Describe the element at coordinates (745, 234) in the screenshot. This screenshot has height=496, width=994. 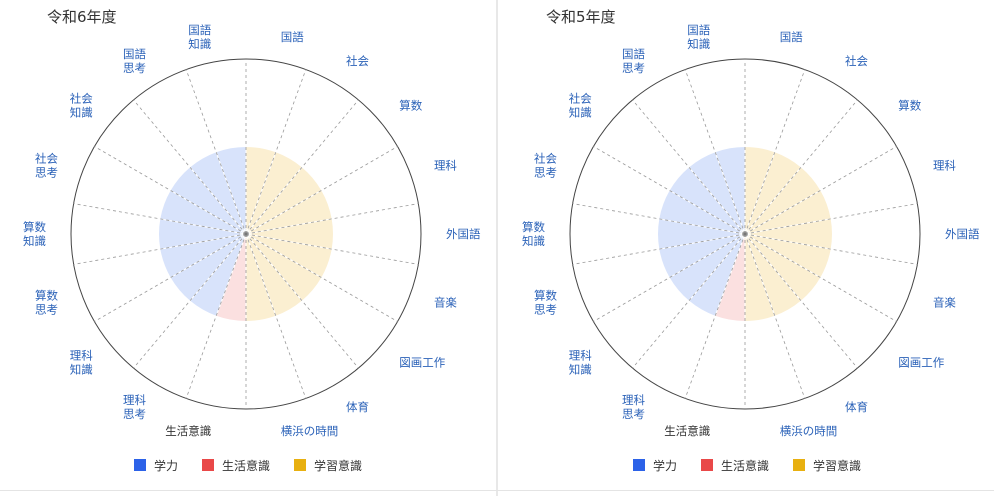
I see `center-dot` at that location.